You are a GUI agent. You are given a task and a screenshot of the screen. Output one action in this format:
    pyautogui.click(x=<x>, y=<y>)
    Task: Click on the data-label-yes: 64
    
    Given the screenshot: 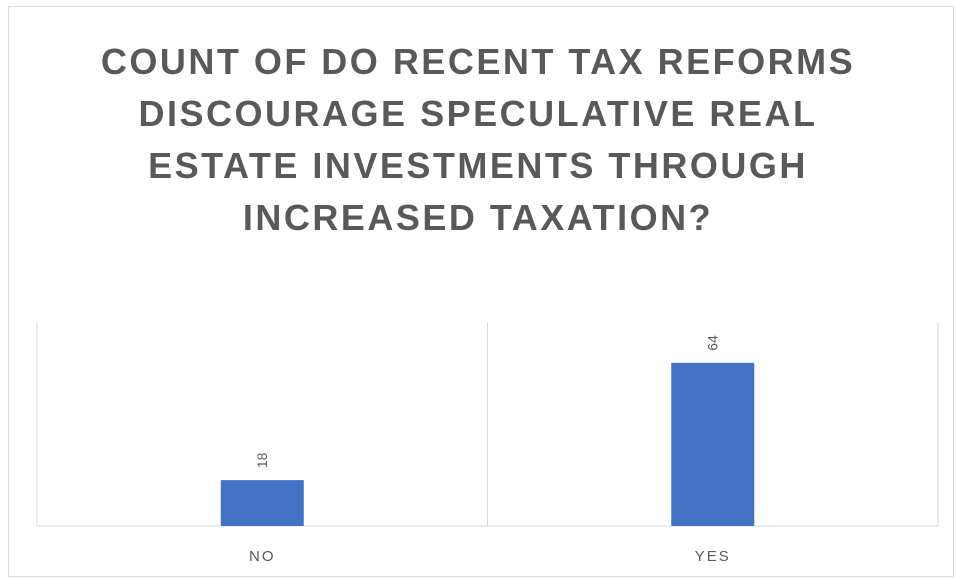 What is the action you would take?
    pyautogui.click(x=713, y=343)
    